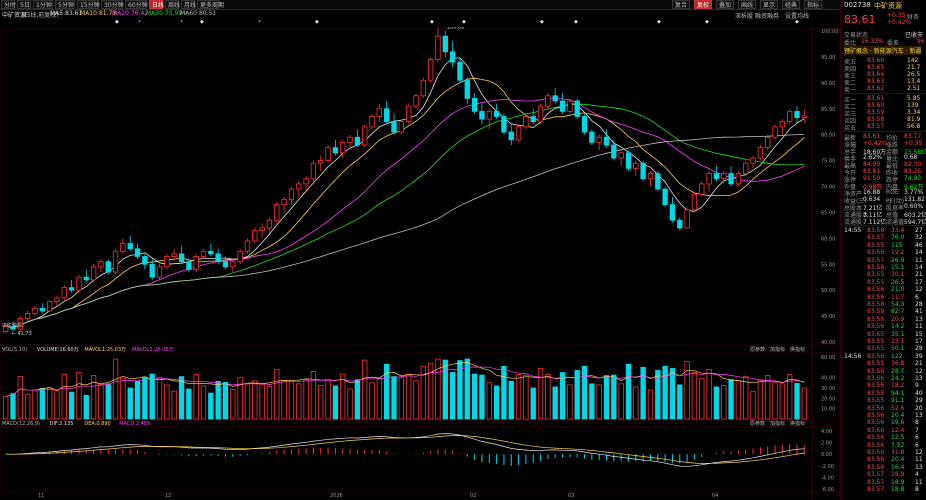  I want to click on sub-toolbar-button: 设置均线, so click(797, 16).